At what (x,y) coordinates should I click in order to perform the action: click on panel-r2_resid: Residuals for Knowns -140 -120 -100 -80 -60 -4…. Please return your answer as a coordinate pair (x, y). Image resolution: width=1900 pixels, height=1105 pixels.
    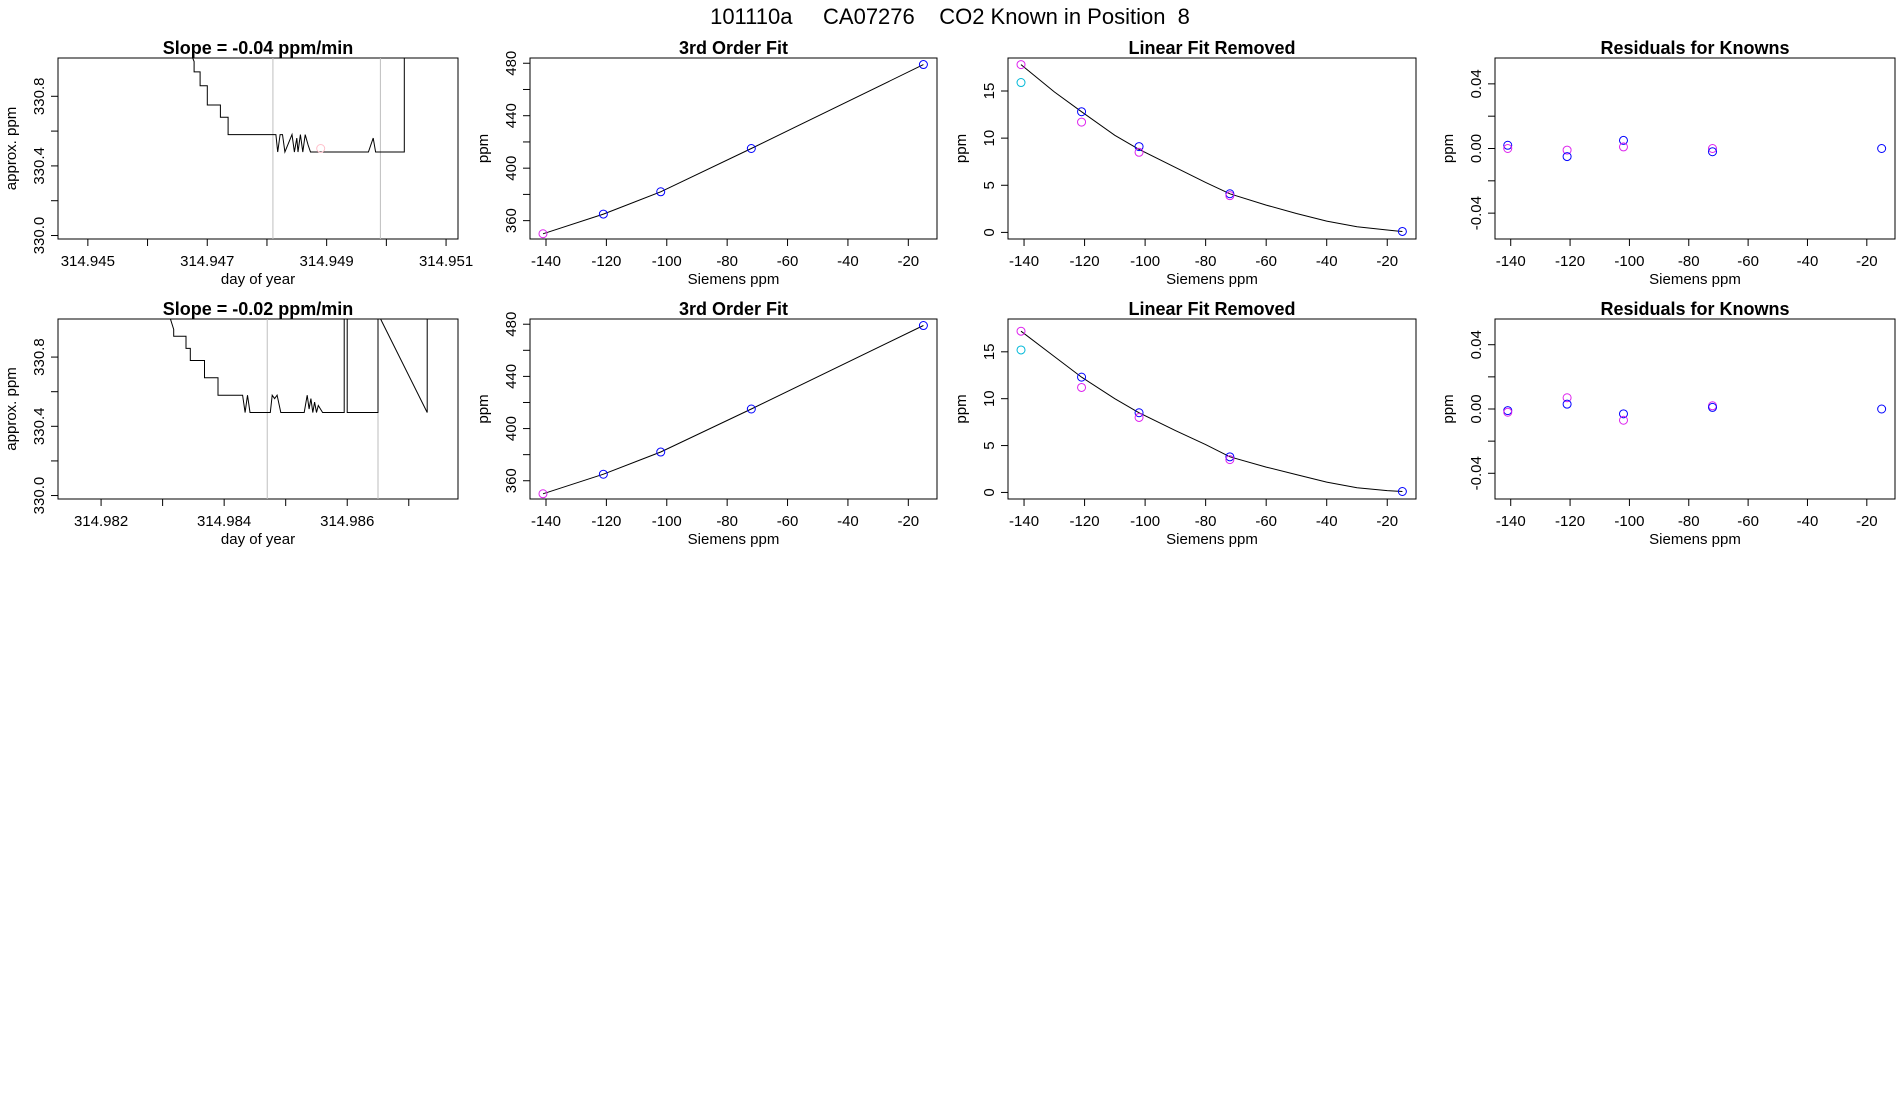
    Looking at the image, I should click on (1668, 423).